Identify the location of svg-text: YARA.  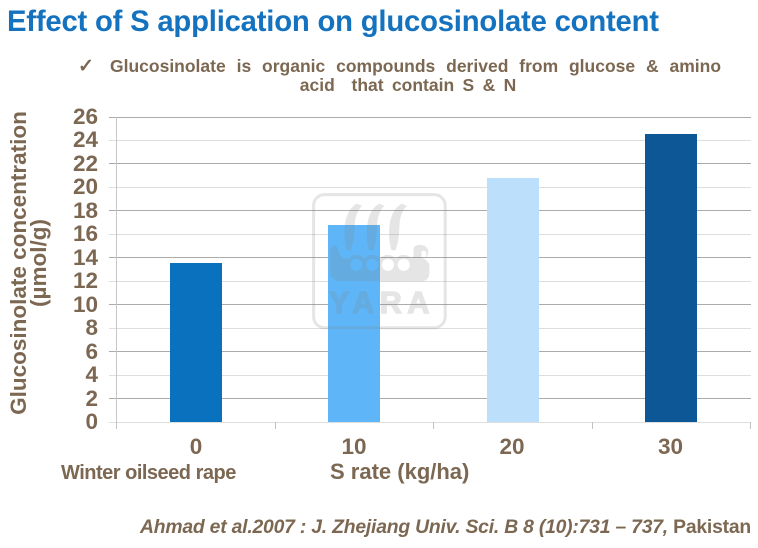
(382, 303).